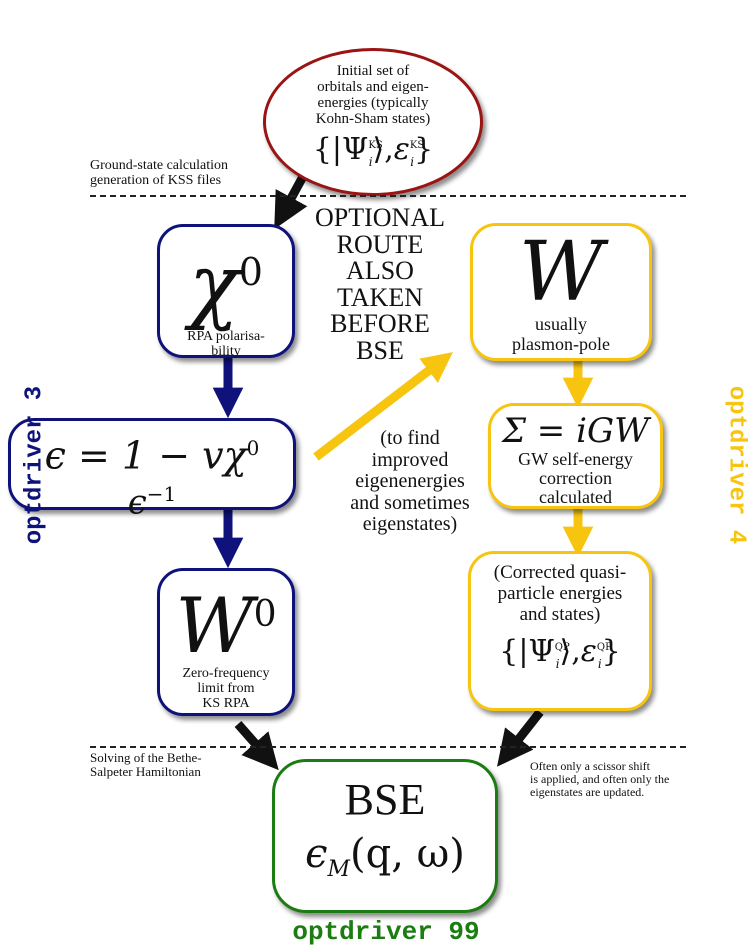  I want to click on w0-box: W0 Zero-frequency limit from KS RPA, so click(226, 642).